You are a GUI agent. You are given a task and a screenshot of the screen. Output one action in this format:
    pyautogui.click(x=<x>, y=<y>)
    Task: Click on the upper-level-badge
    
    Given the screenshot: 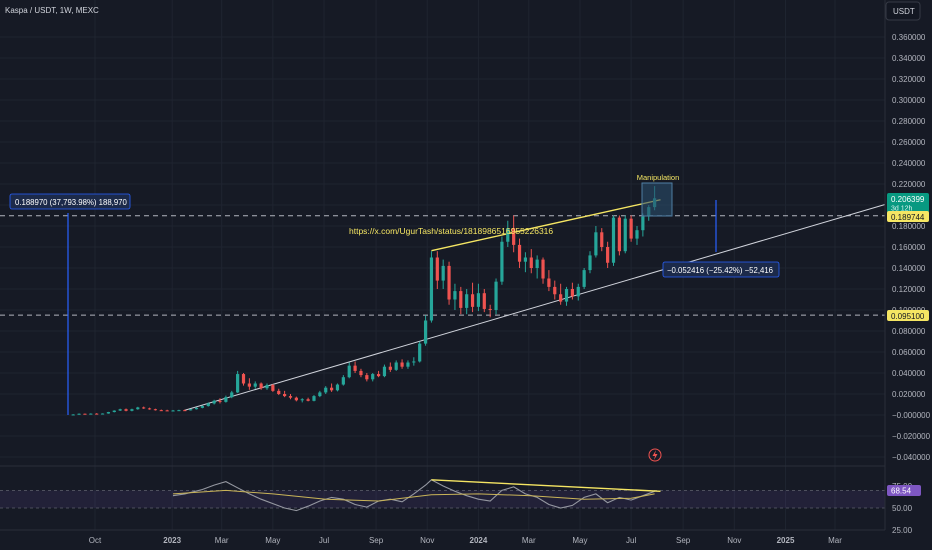 What is the action you would take?
    pyautogui.click(x=908, y=216)
    